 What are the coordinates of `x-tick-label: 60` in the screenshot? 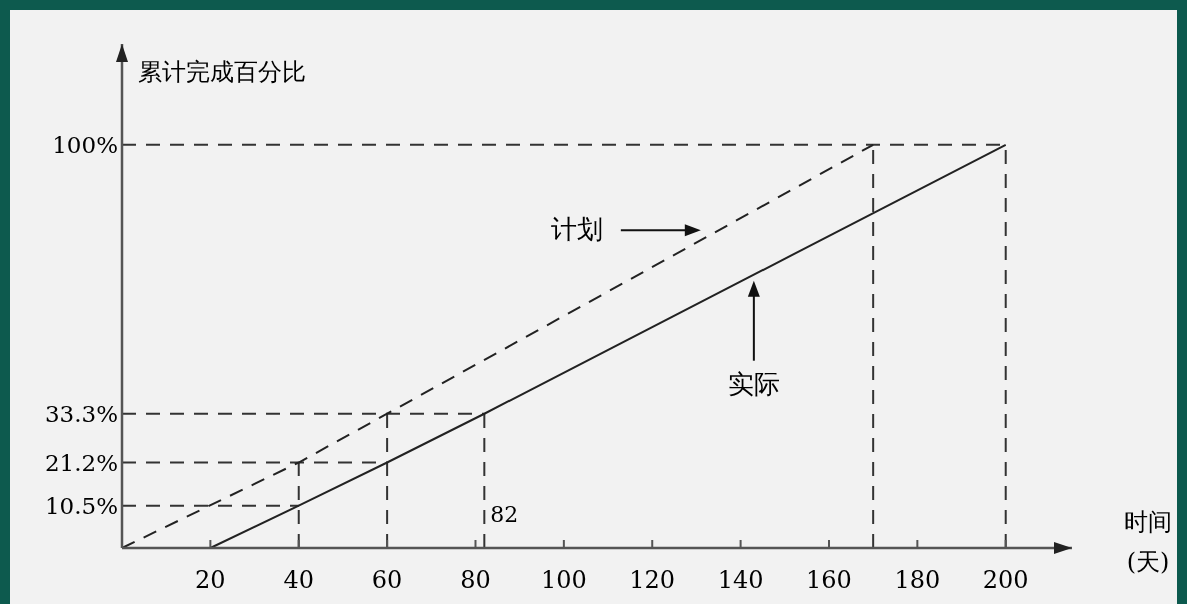 It's located at (387, 580).